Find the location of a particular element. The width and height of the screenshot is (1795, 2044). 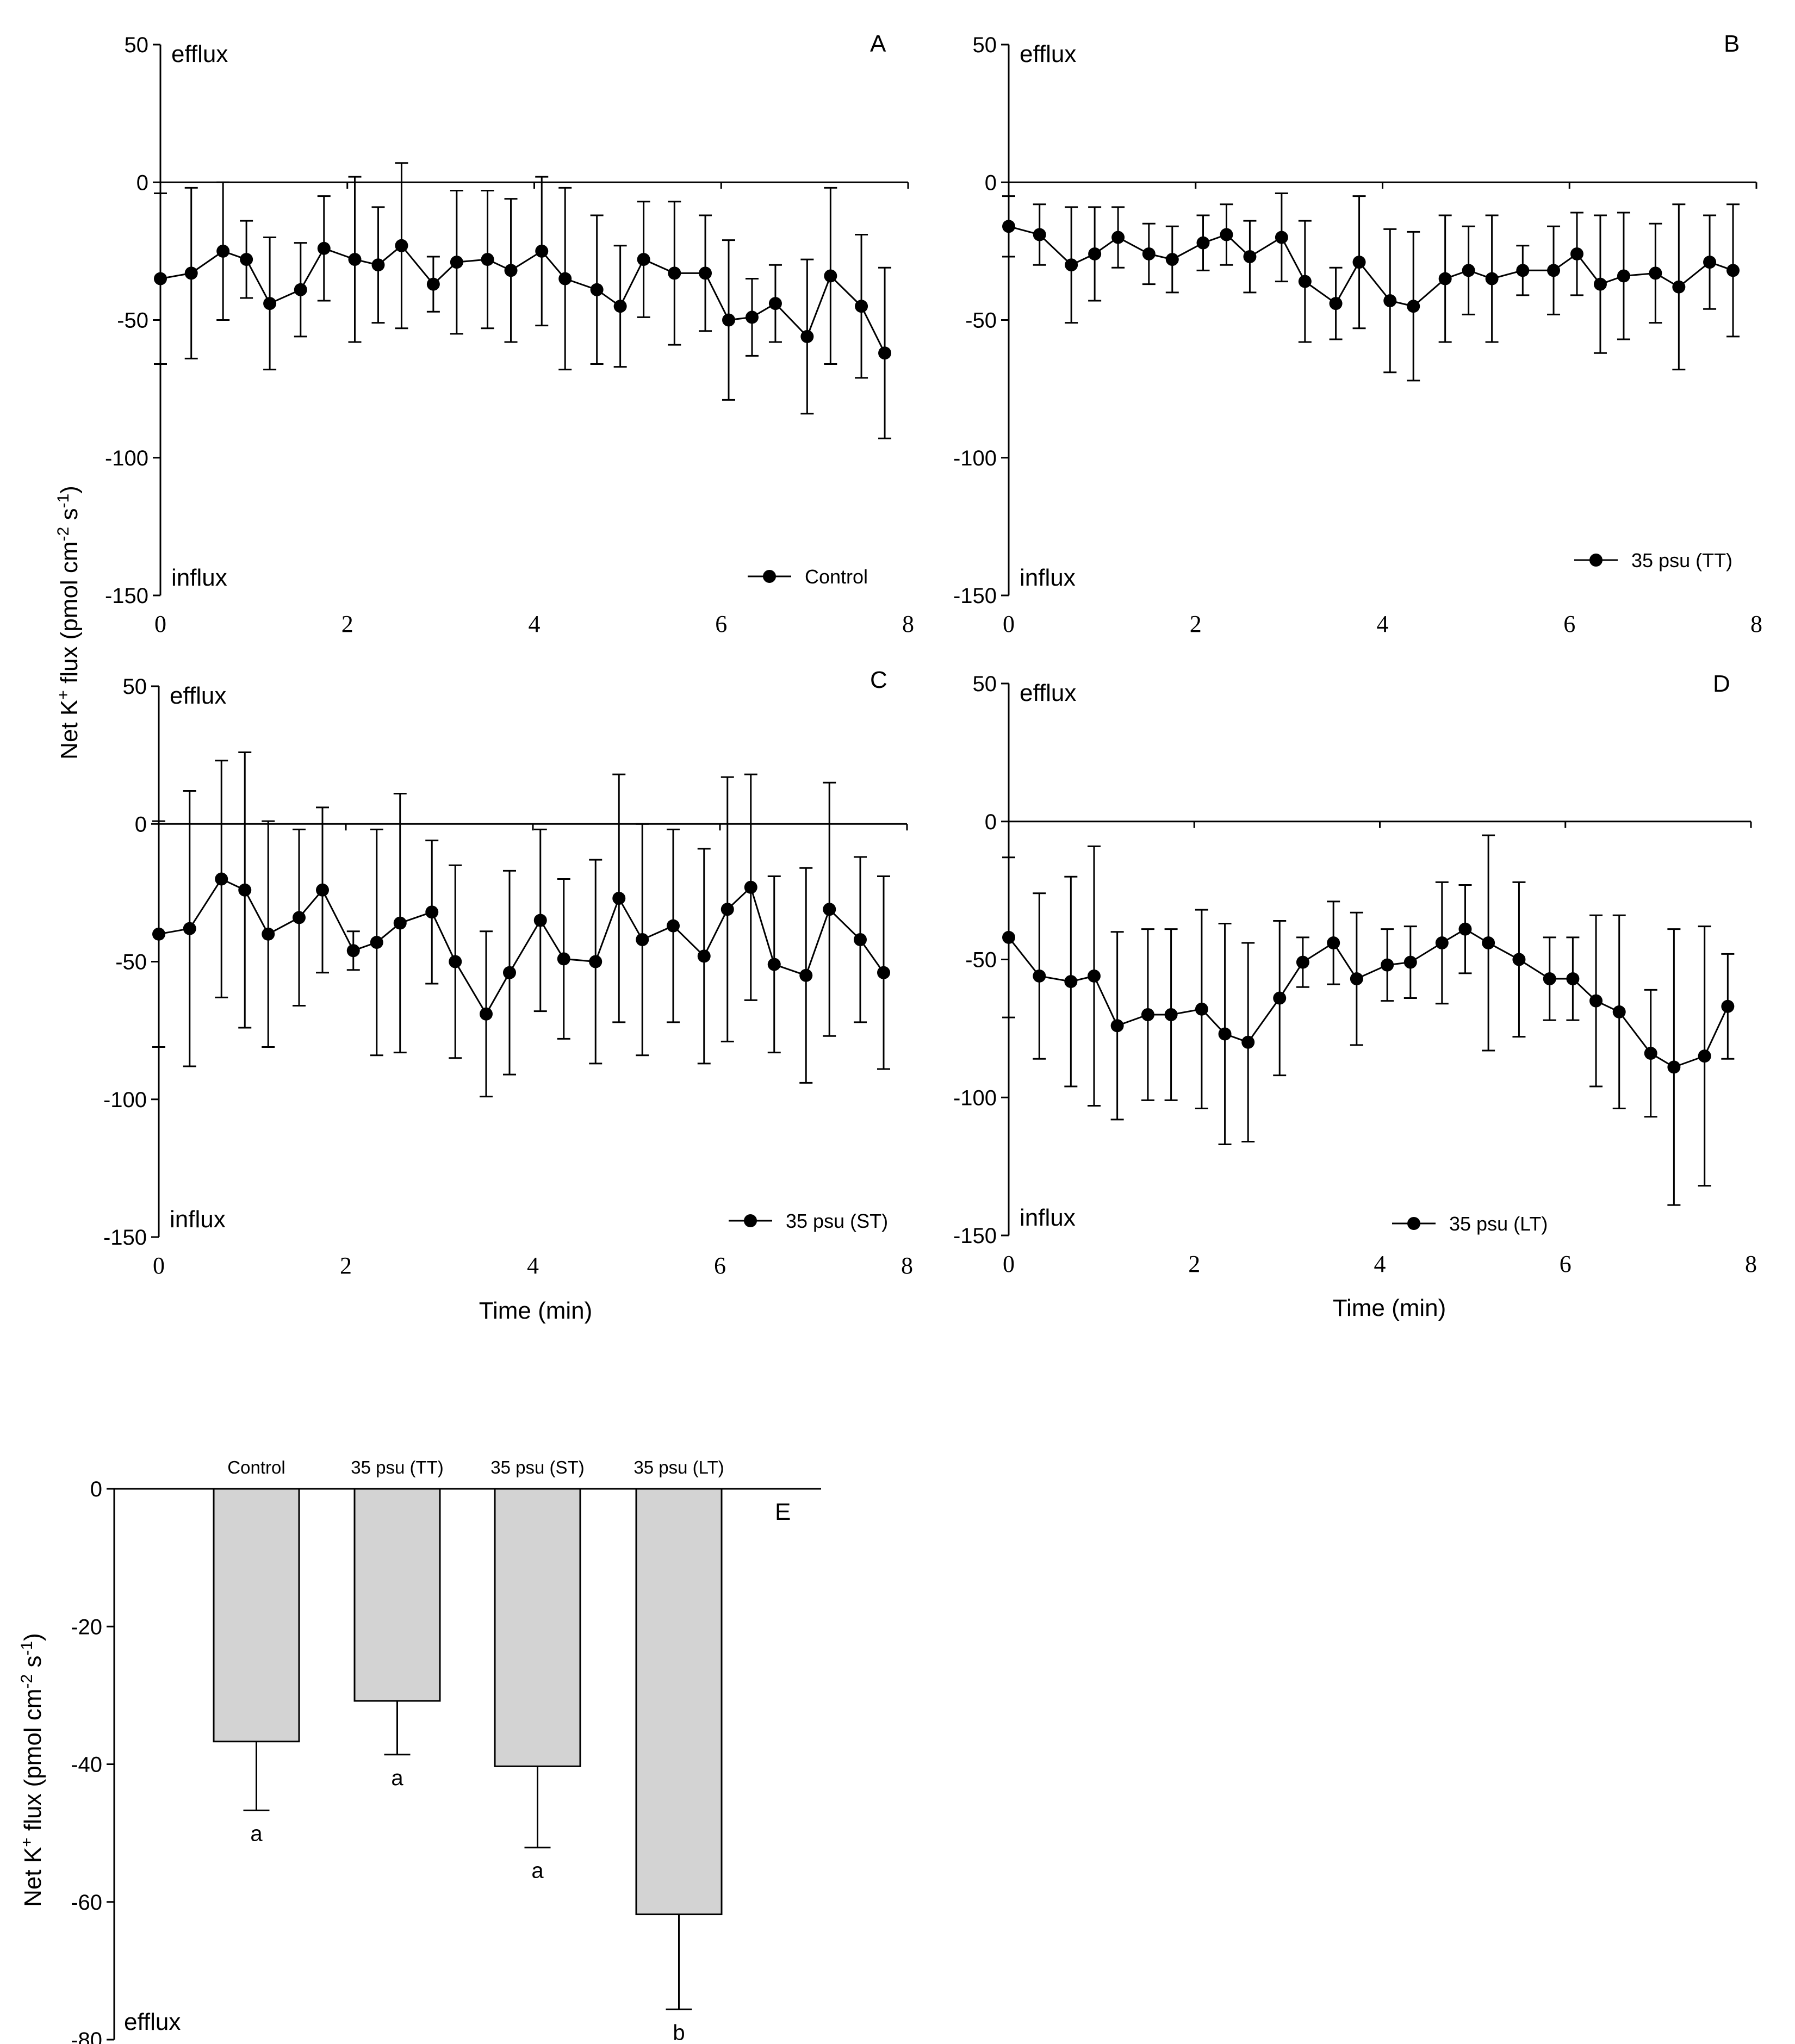

y-tick-label-a: -150 is located at coordinates (126, 596).